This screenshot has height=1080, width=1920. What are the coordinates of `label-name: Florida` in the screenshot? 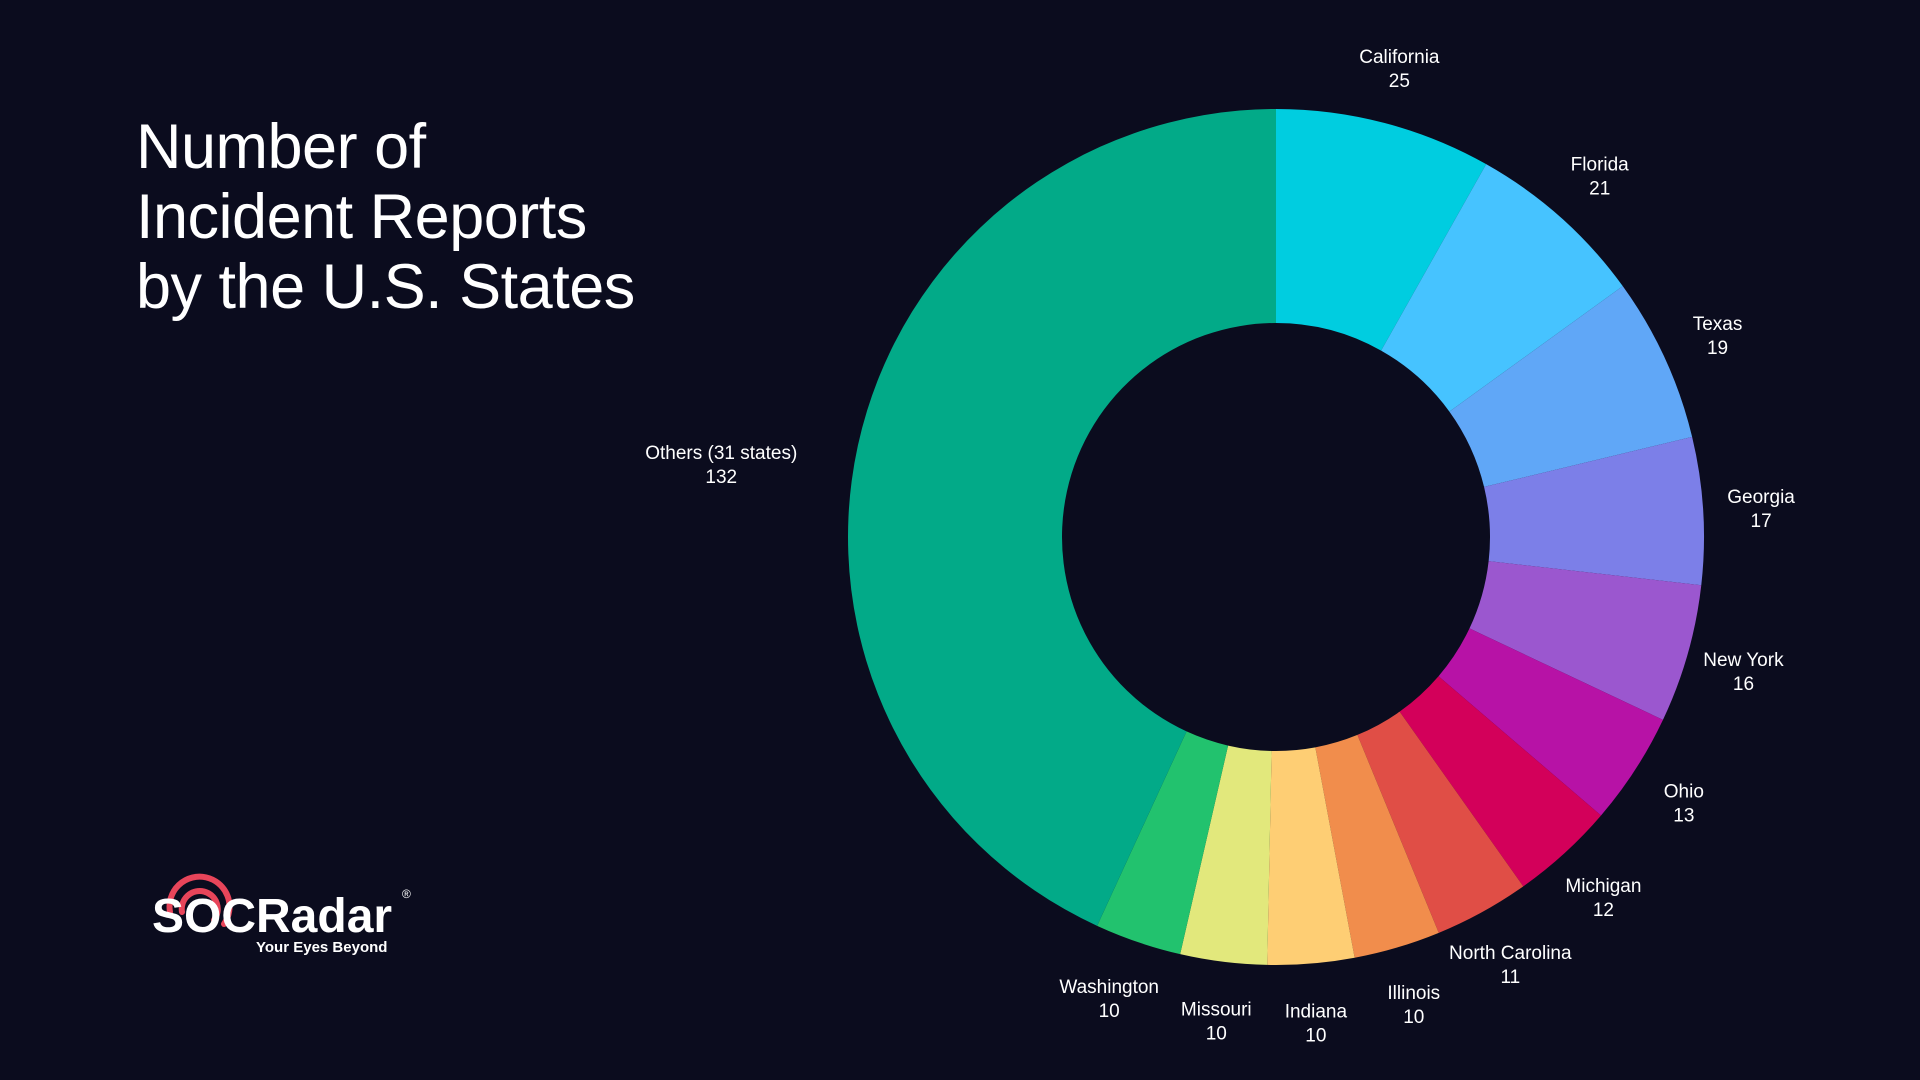 It's located at (1600, 164).